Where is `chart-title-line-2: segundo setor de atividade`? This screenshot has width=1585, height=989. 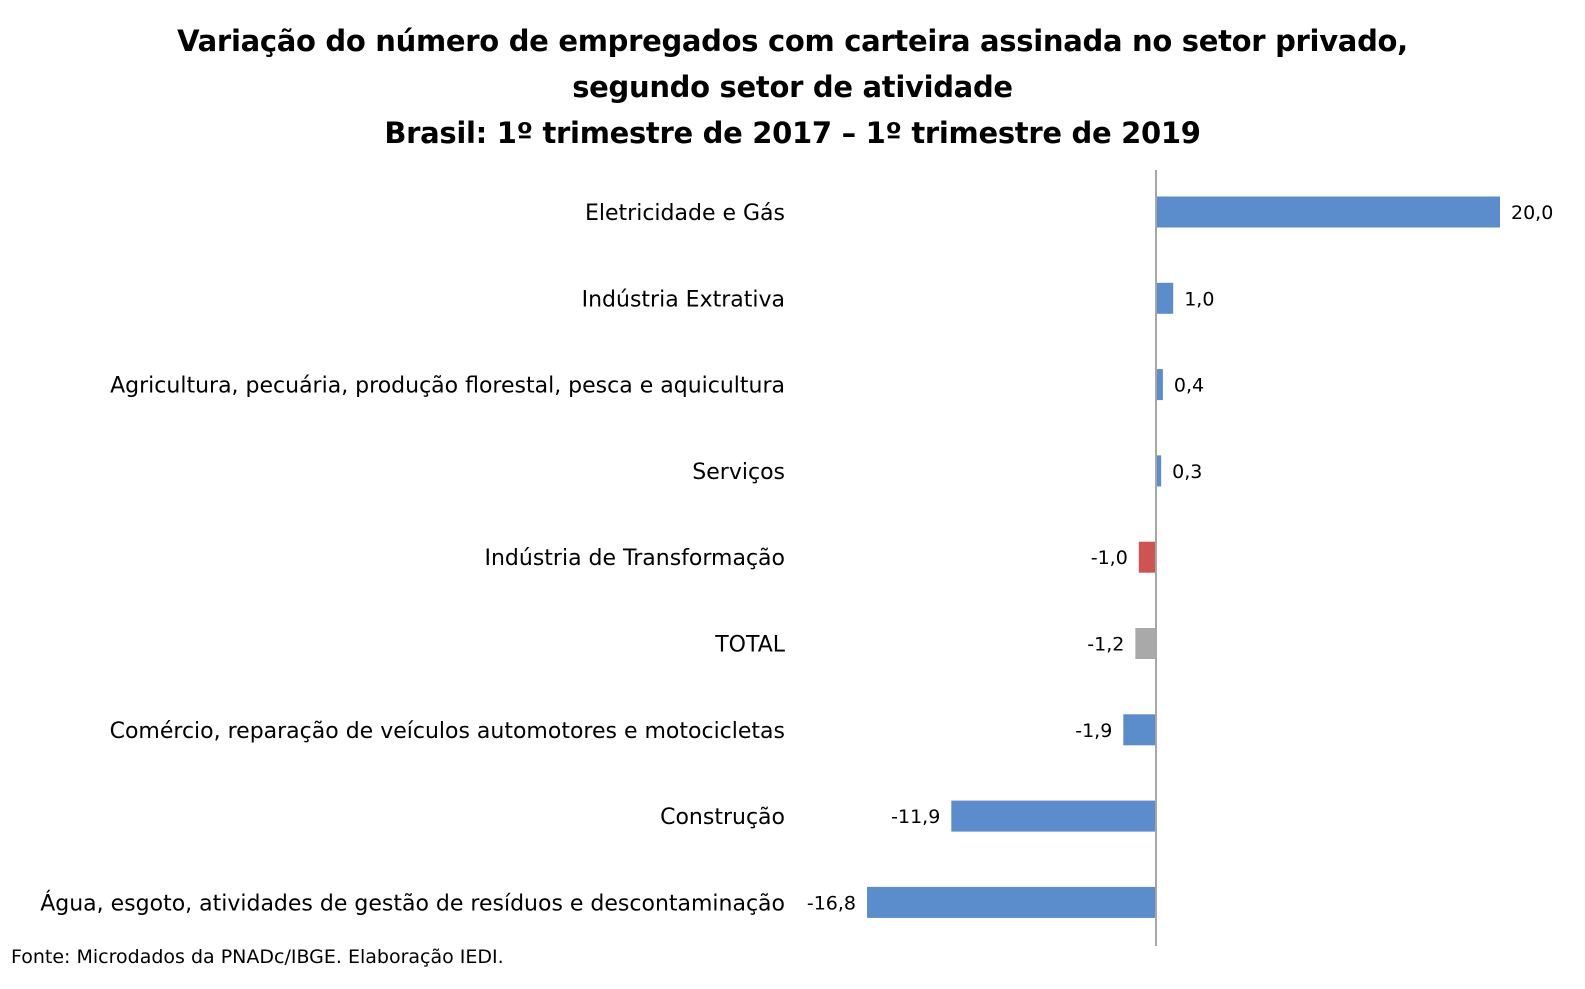
chart-title-line-2: segundo setor de atividade is located at coordinates (792, 87).